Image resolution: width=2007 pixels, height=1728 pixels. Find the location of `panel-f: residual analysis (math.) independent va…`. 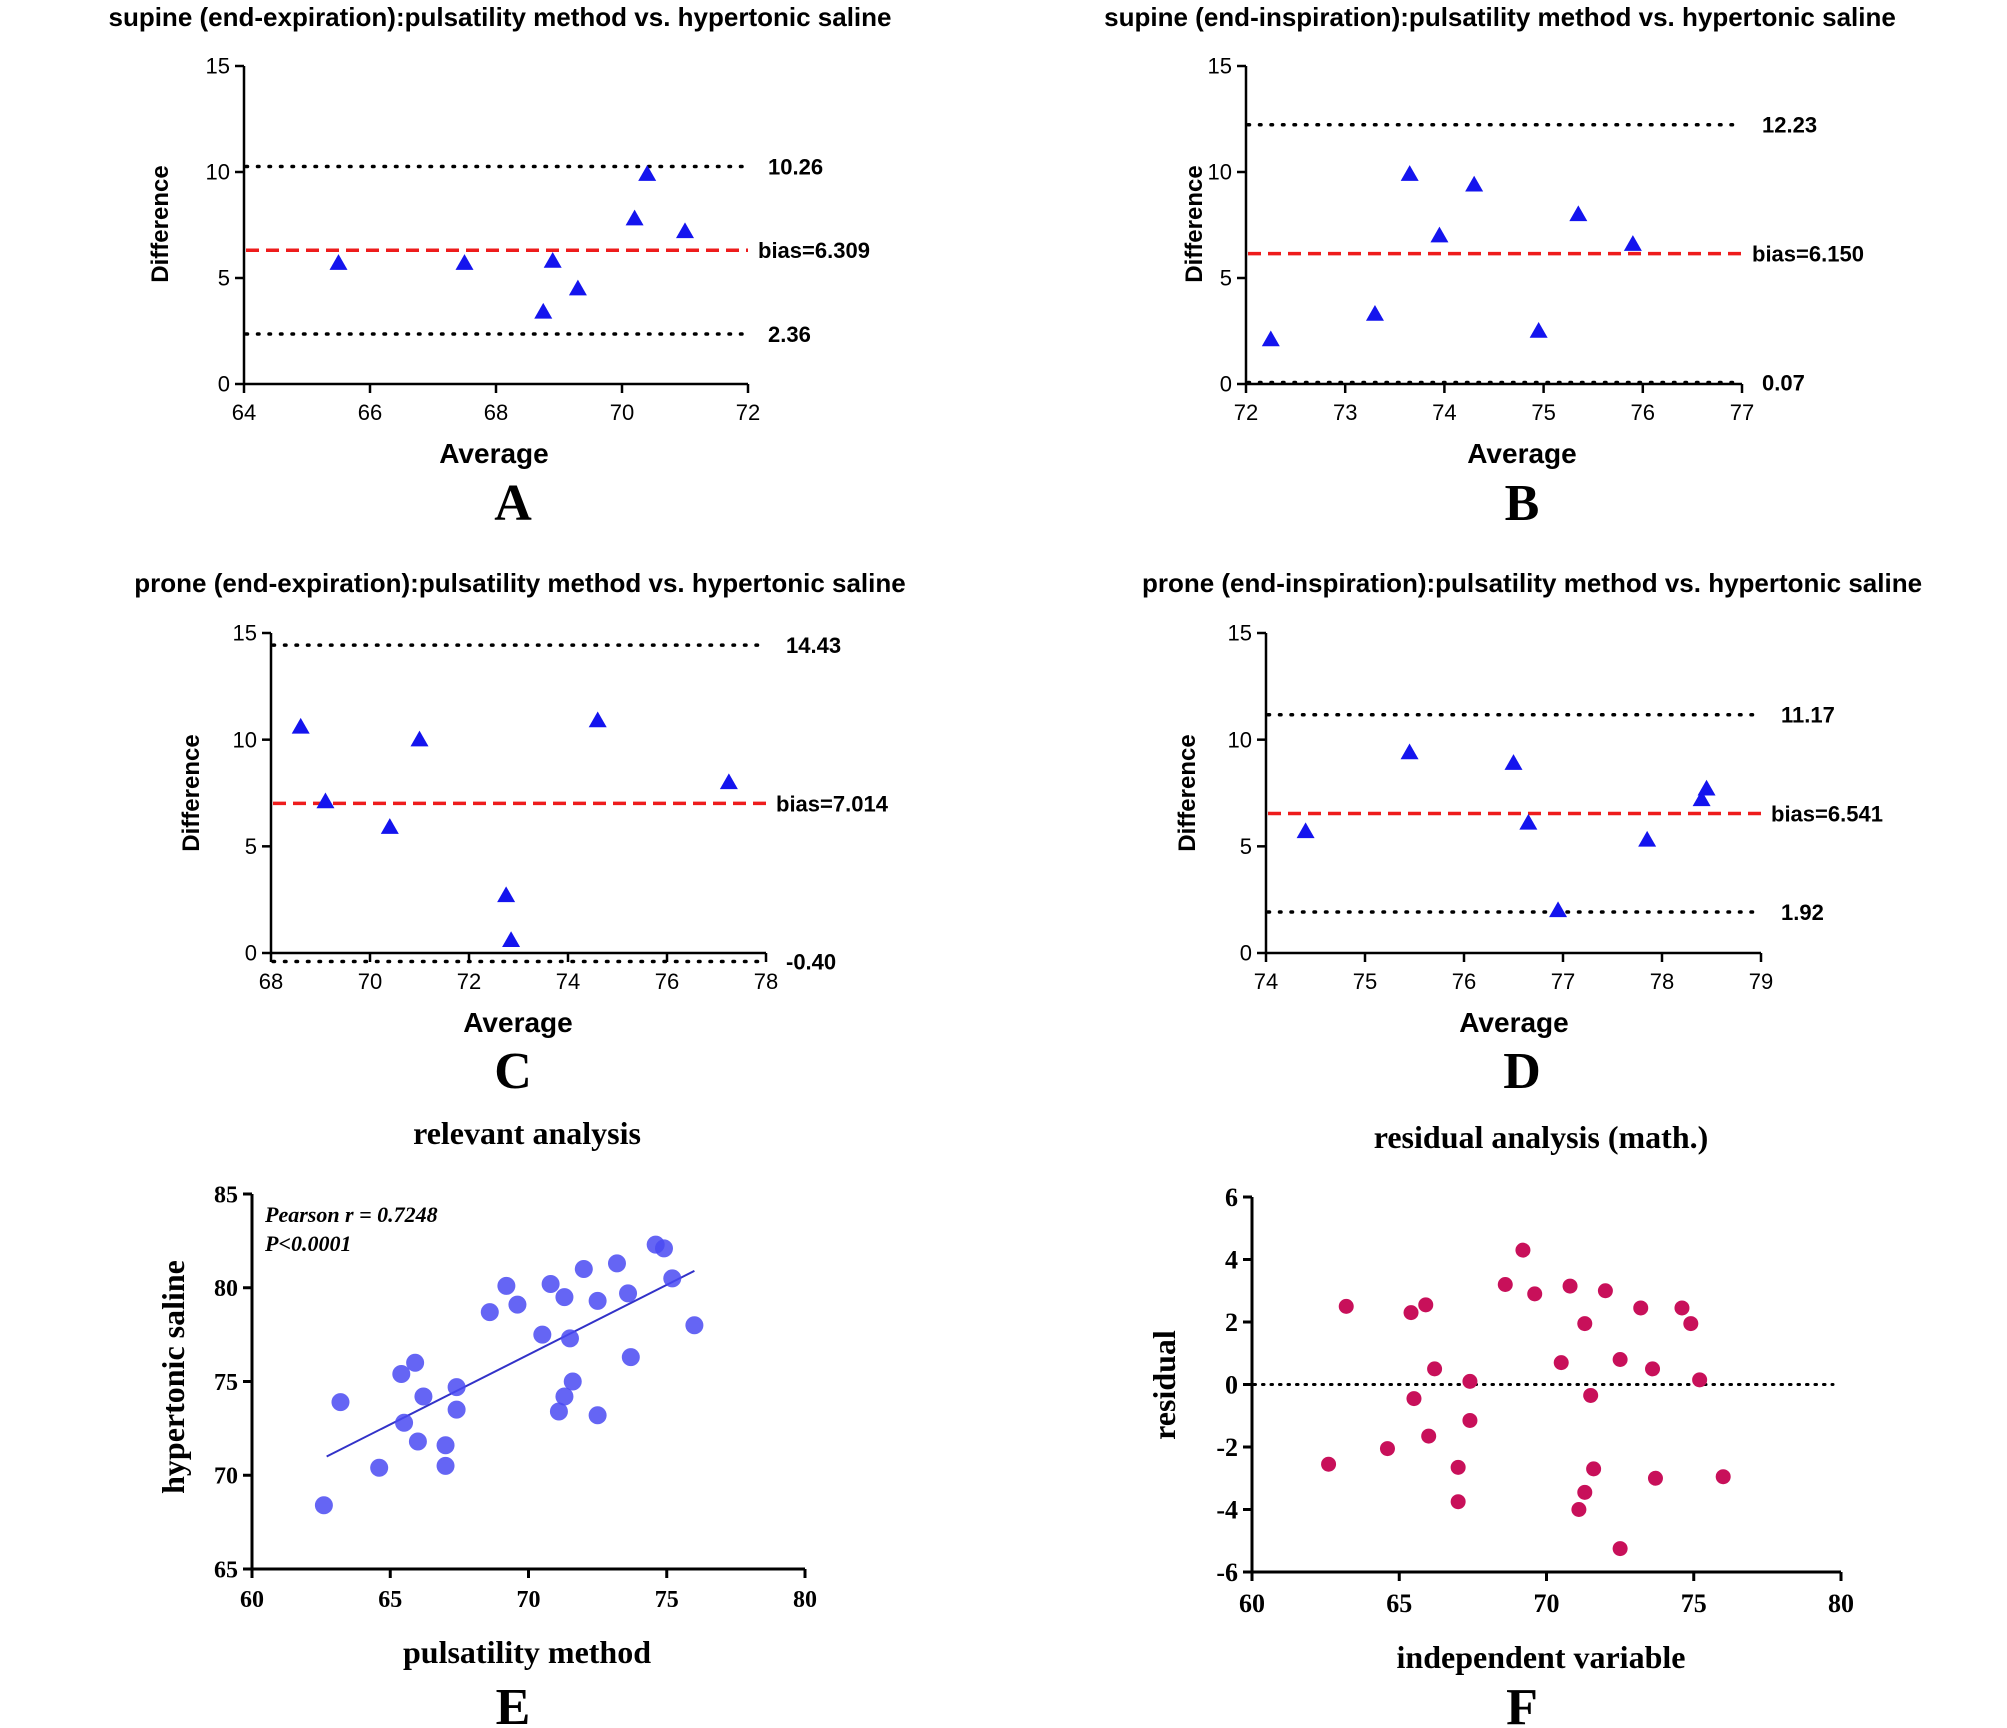

panel-f: residual analysis (math.) independent va… is located at coordinates (1500, 1423).